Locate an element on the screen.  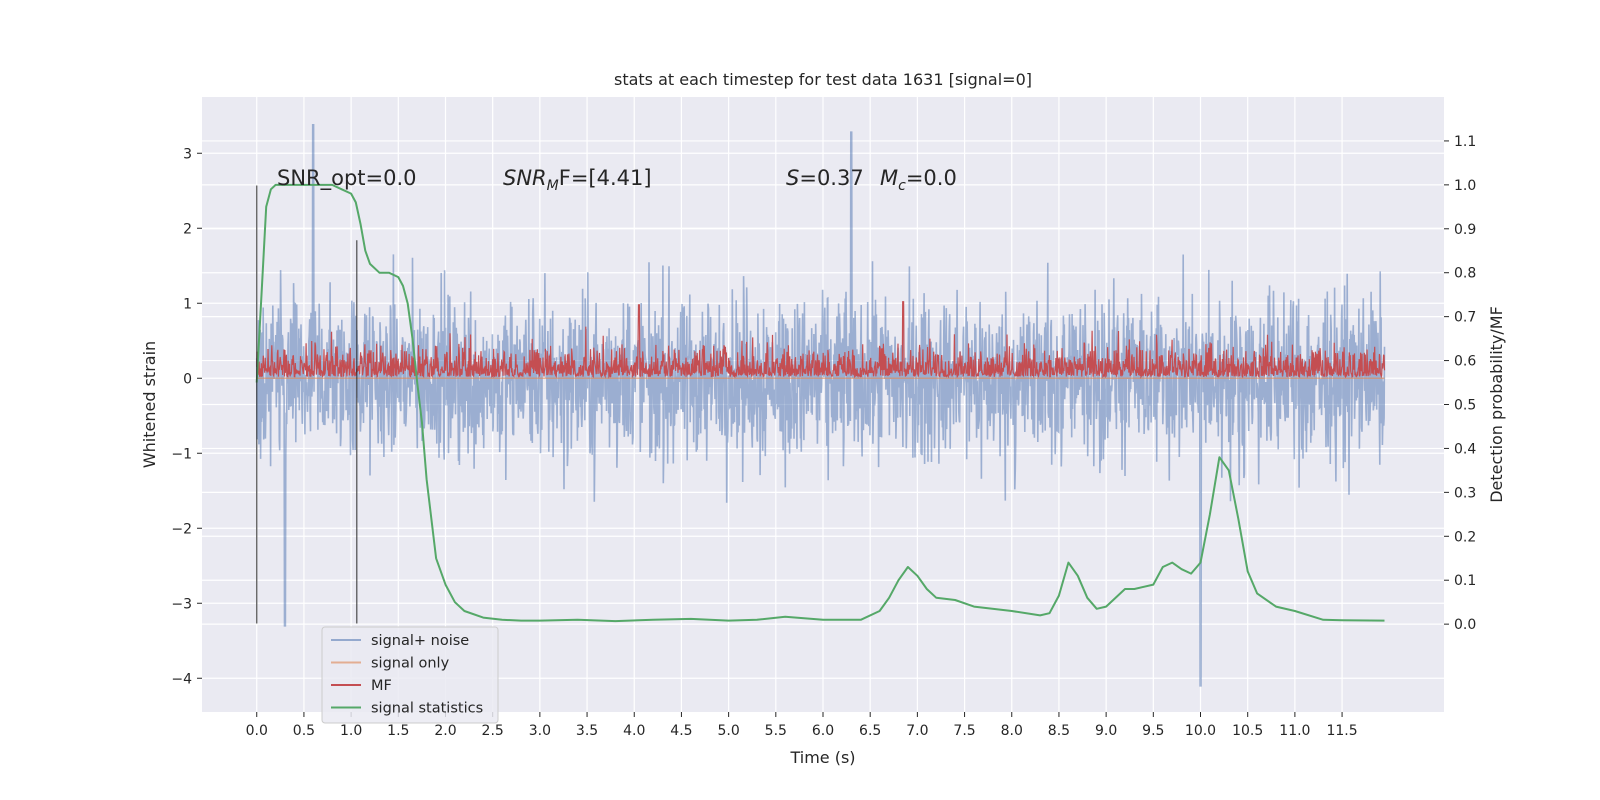
y2-tick-label: 0.8 is located at coordinates (1465, 274).